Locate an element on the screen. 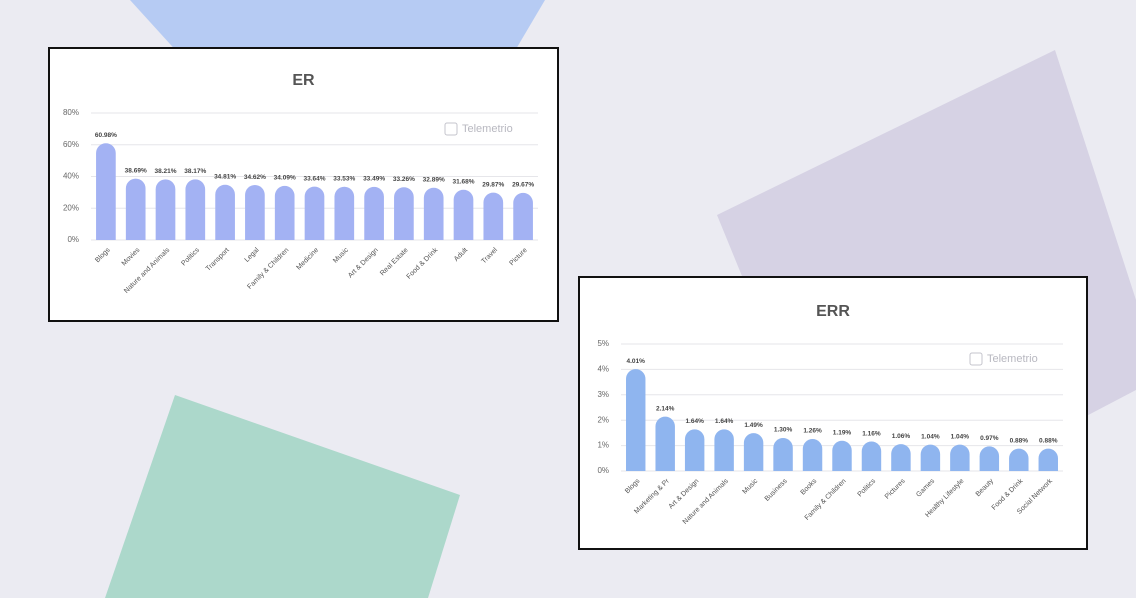 This screenshot has height=598, width=1136. y-tick-label: 3% is located at coordinates (603, 394).